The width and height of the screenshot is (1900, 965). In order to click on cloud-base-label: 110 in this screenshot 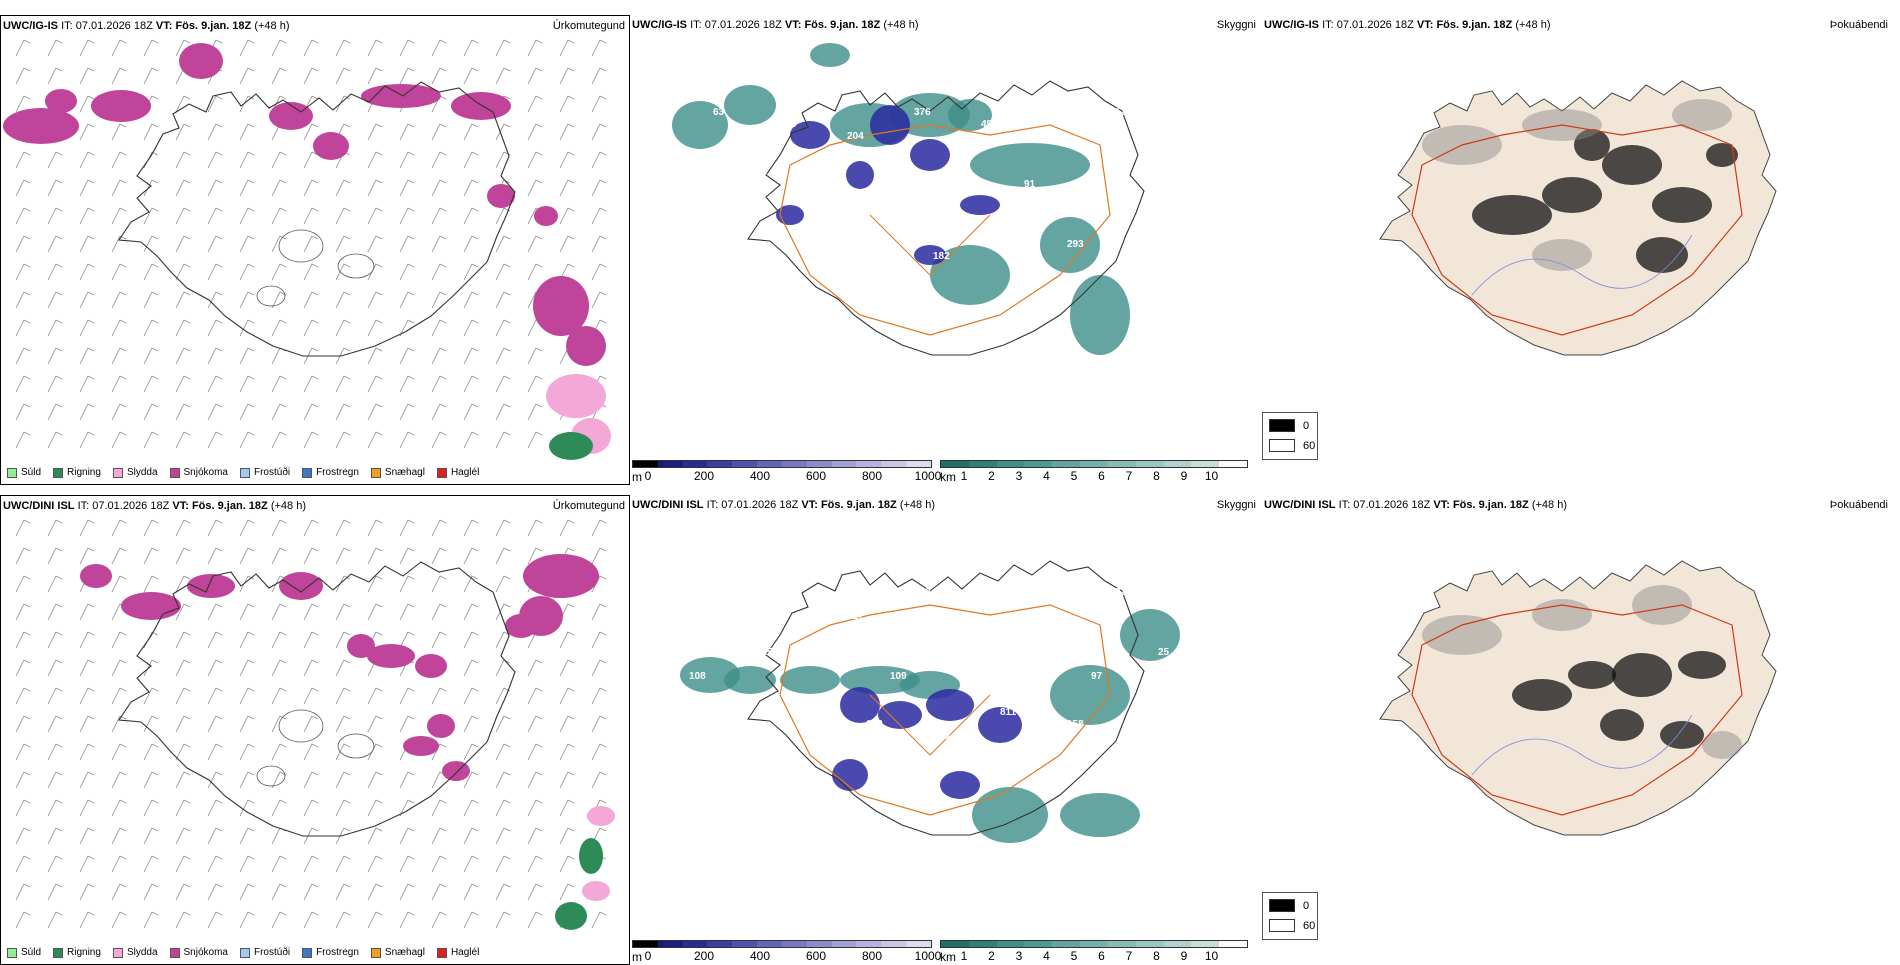, I will do `click(678, 532)`.